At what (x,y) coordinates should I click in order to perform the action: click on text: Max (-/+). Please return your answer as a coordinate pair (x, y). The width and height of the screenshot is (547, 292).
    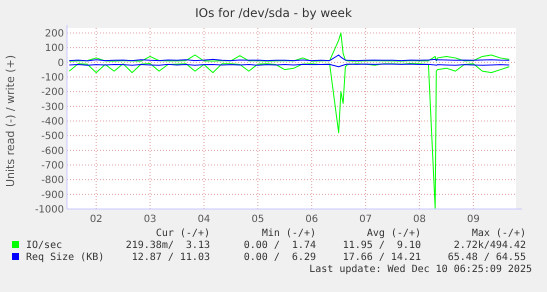
    Looking at the image, I should click on (499, 233).